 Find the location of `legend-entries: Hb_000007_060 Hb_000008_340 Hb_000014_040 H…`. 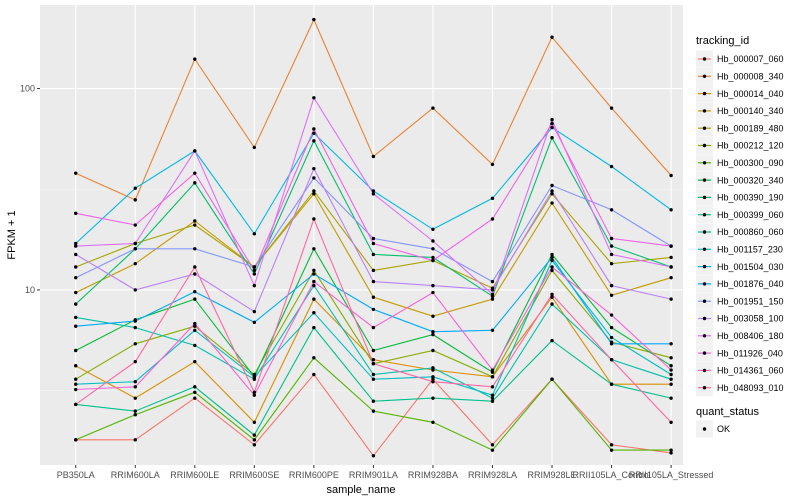

legend-entries: Hb_000007_060 Hb_000008_340 Hb_000014_040 H… is located at coordinates (740, 223).